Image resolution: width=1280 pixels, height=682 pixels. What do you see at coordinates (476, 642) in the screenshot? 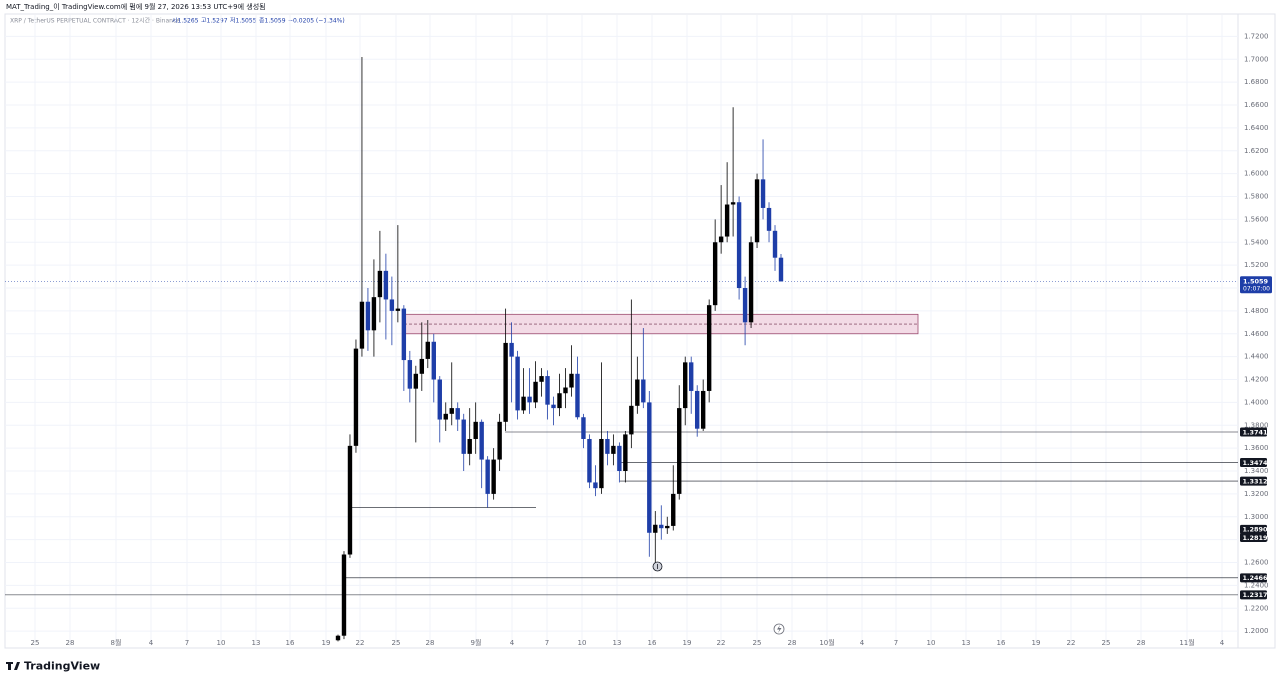
I see `x-tick-label: 9월` at bounding box center [476, 642].